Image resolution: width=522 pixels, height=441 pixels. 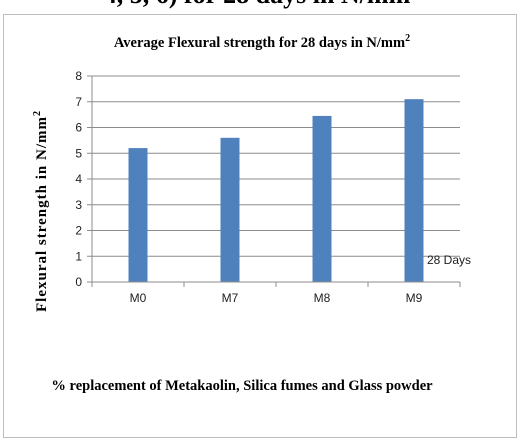 What do you see at coordinates (78, 76) in the screenshot?
I see `y-tick-label: 8` at bounding box center [78, 76].